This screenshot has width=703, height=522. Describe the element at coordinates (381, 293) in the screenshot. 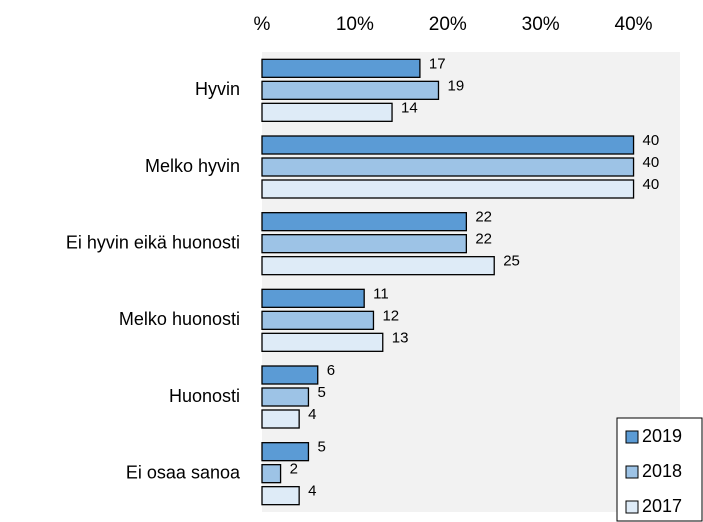

I see `value-label: 11` at that location.